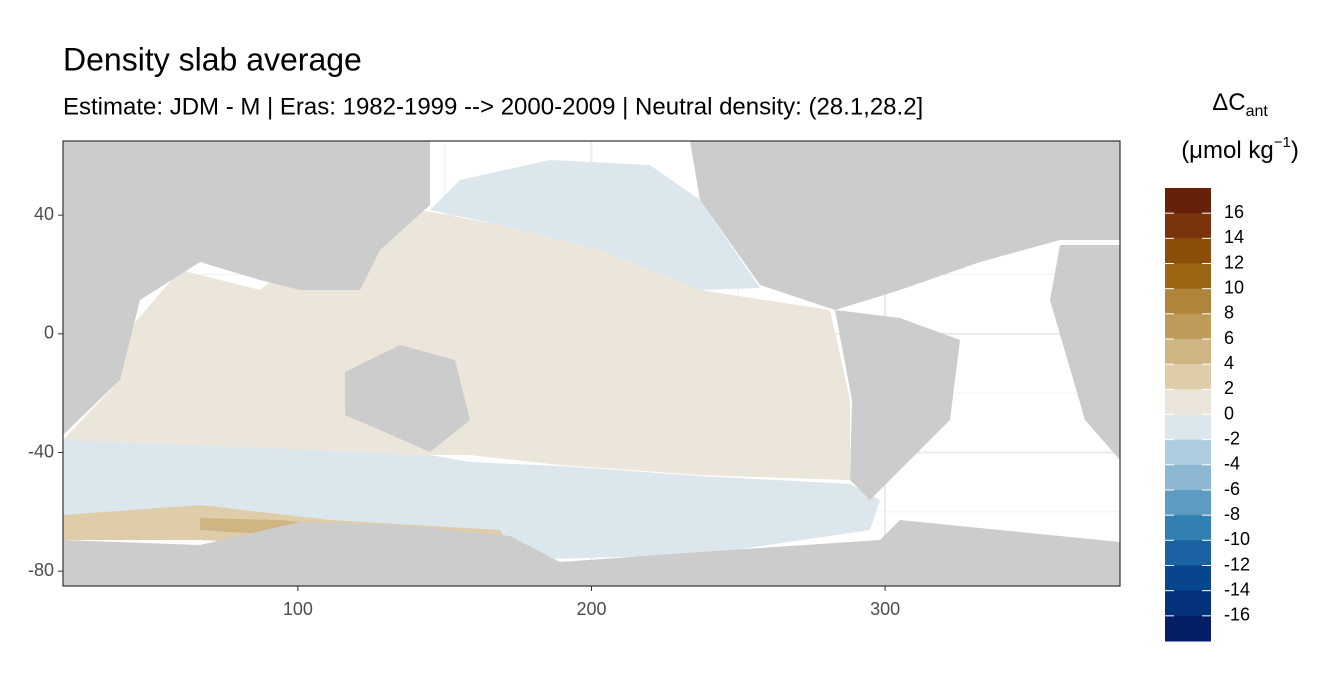 The image size is (1344, 677). I want to click on legend-label: -12, so click(1237, 564).